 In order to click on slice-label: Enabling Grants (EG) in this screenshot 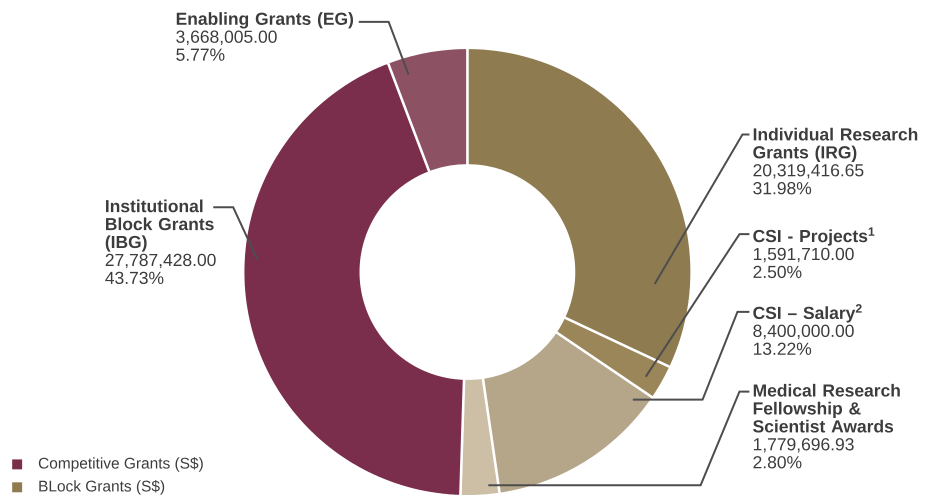, I will do `click(265, 20)`.